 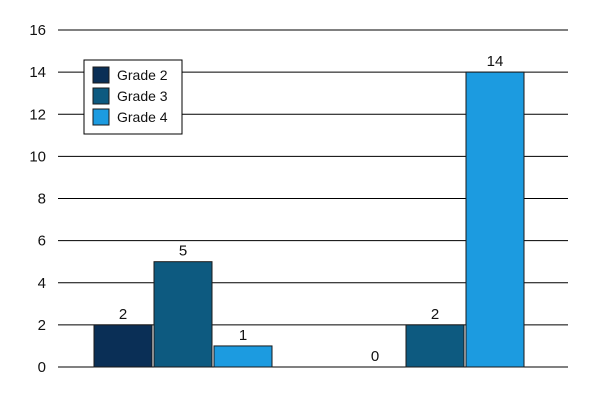 What do you see at coordinates (243, 335) in the screenshot?
I see `data-label: 1` at bounding box center [243, 335].